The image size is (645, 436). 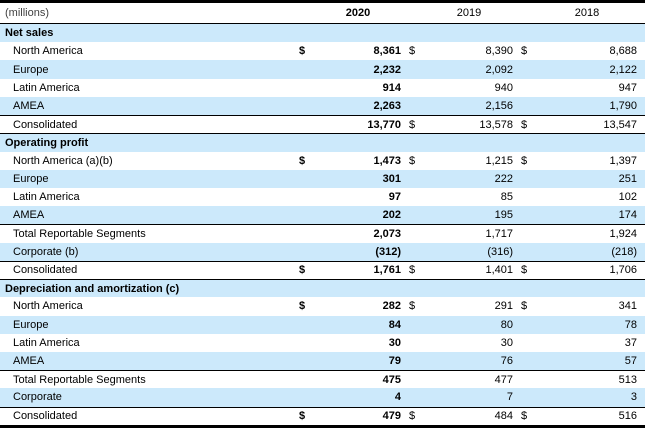 I want to click on value-cell: 1,215, so click(x=499, y=160).